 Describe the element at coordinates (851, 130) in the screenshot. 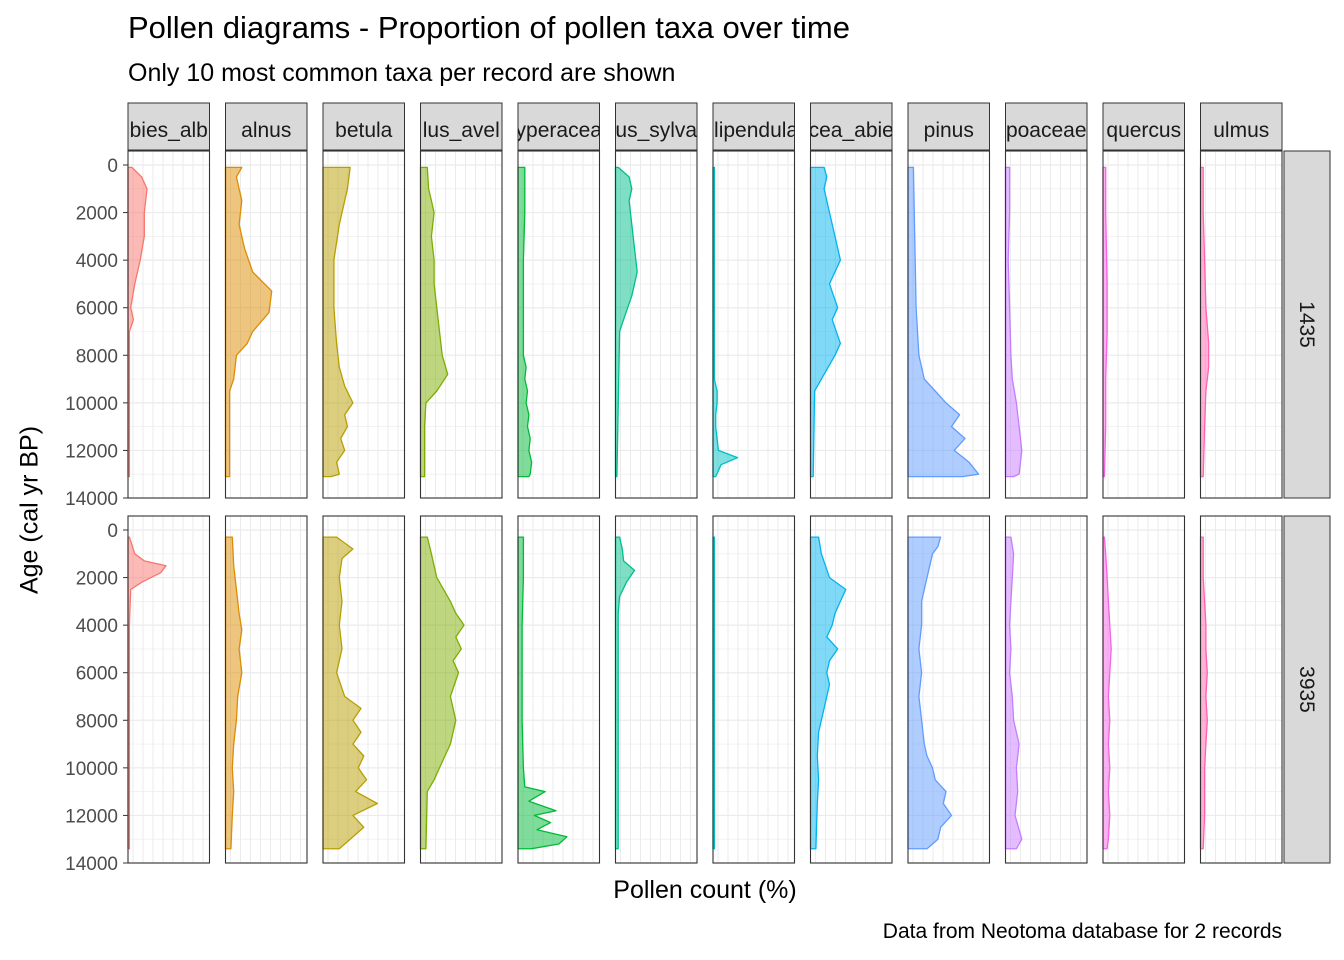

I see `facet-strip-label: cea_abie` at that location.